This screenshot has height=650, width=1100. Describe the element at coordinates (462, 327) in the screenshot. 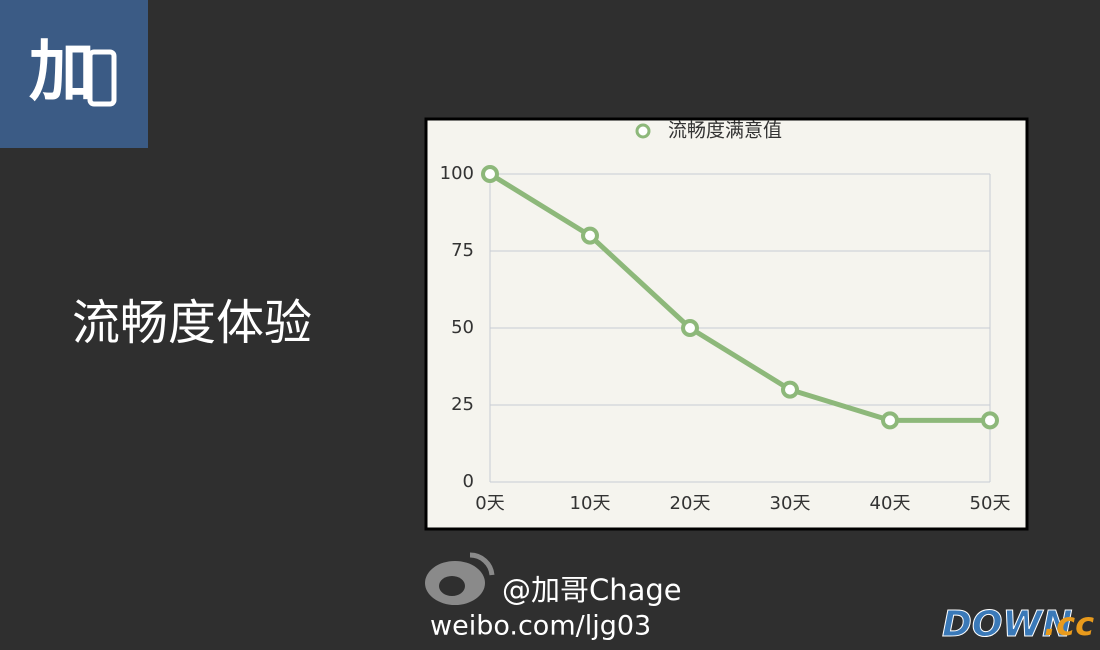

I see `y-tick-label: 50` at that location.